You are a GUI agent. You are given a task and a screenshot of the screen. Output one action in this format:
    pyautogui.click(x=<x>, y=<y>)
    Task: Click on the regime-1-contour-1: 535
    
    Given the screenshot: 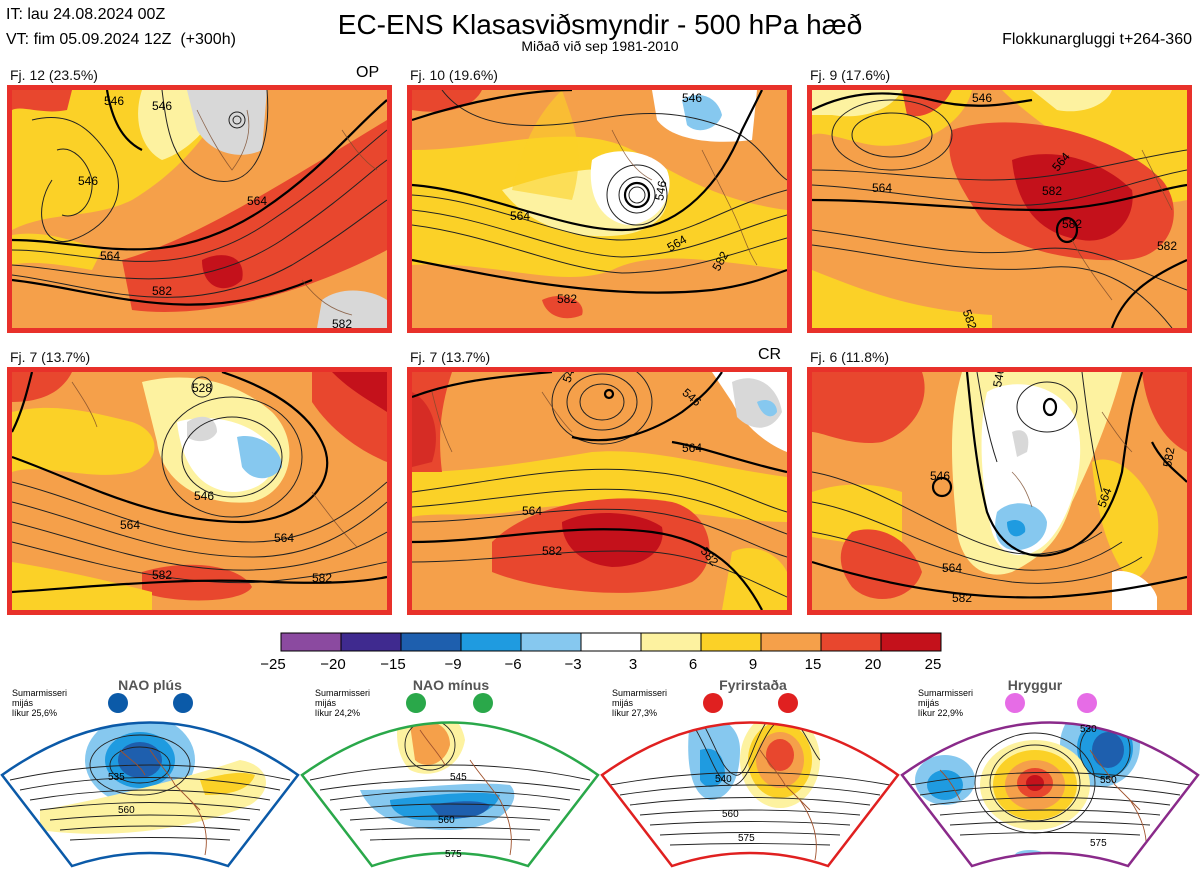 What is the action you would take?
    pyautogui.click(x=116, y=777)
    